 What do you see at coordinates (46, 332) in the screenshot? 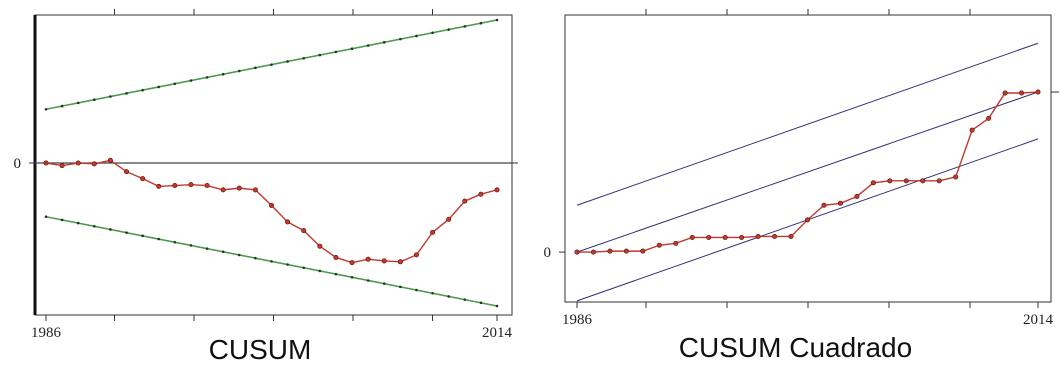
I see `x-tick-label-start: 1986` at bounding box center [46, 332].